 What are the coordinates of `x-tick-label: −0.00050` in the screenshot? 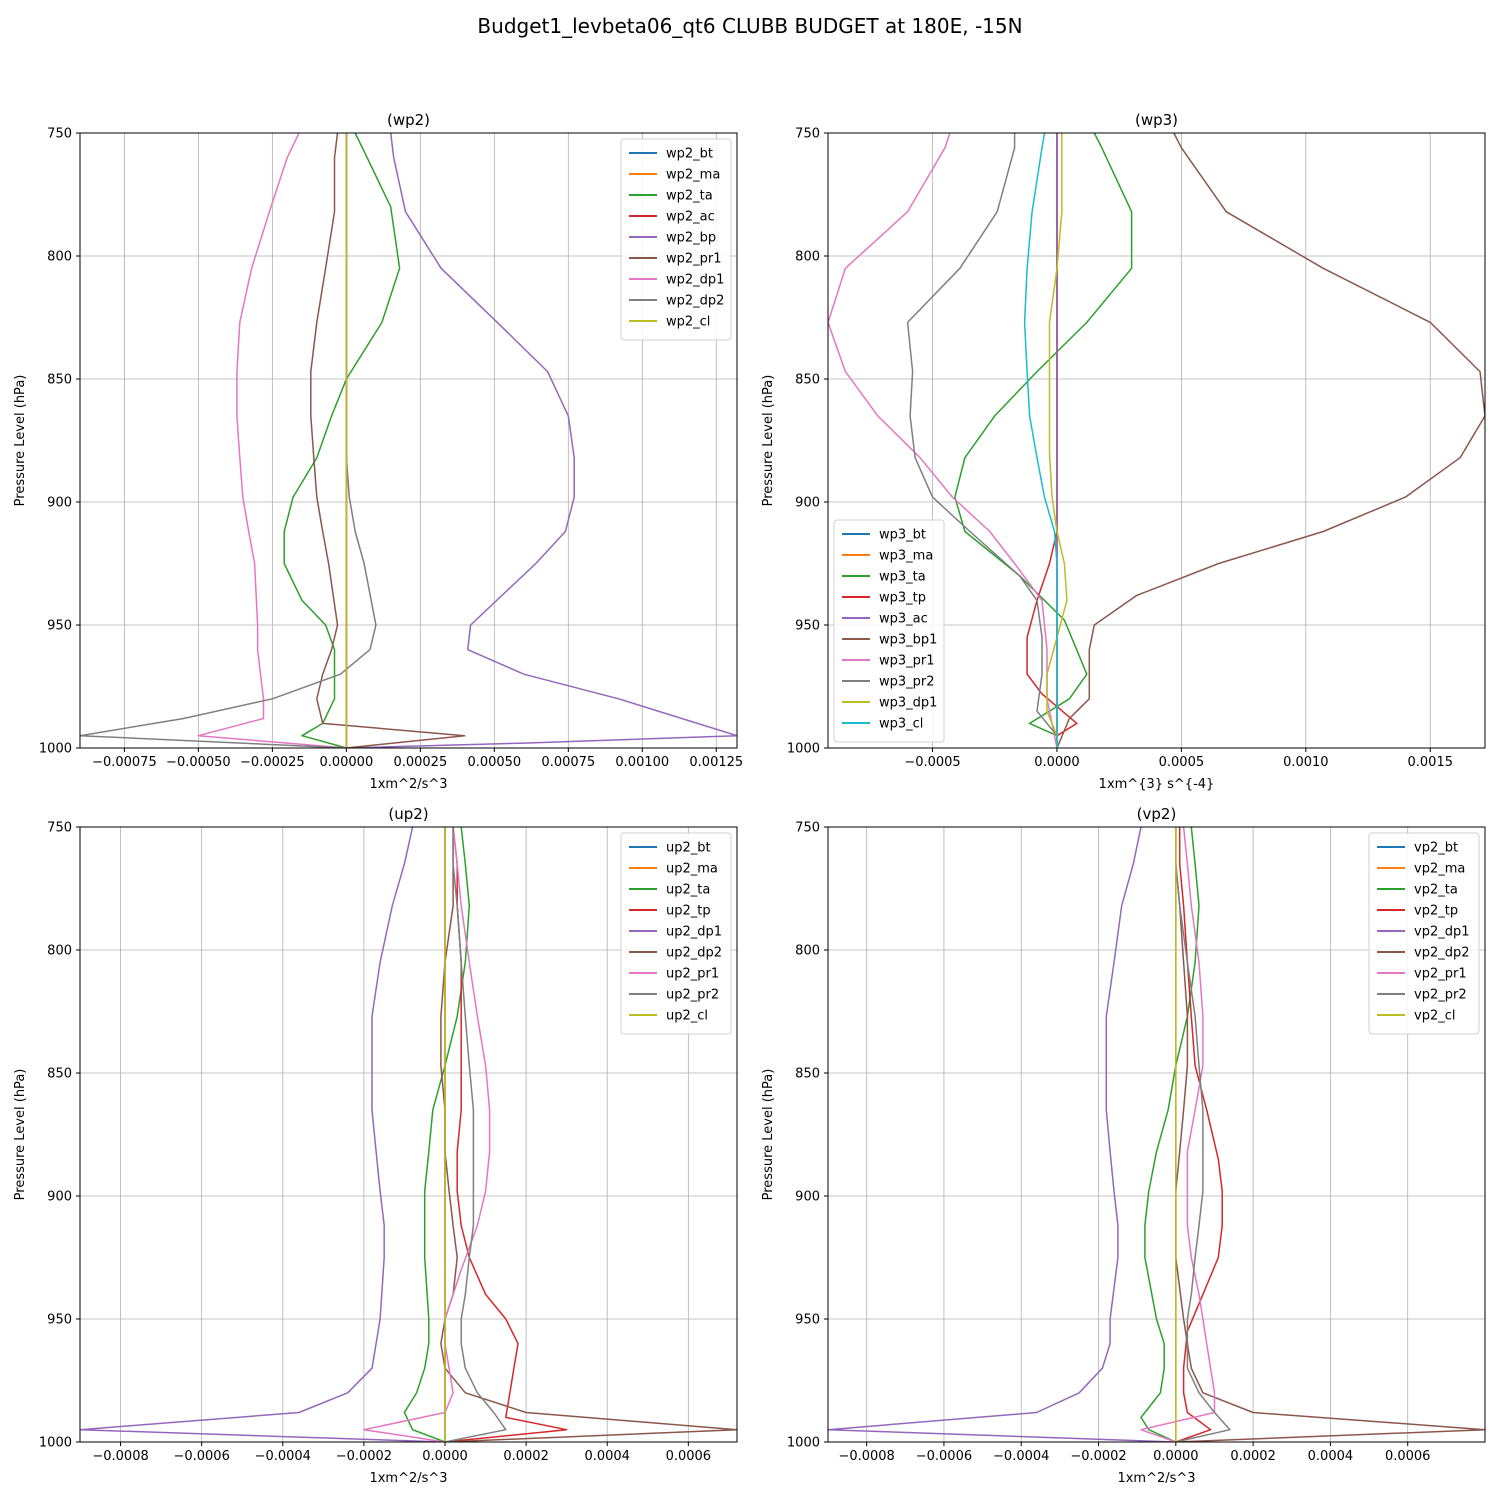 It's located at (198, 762).